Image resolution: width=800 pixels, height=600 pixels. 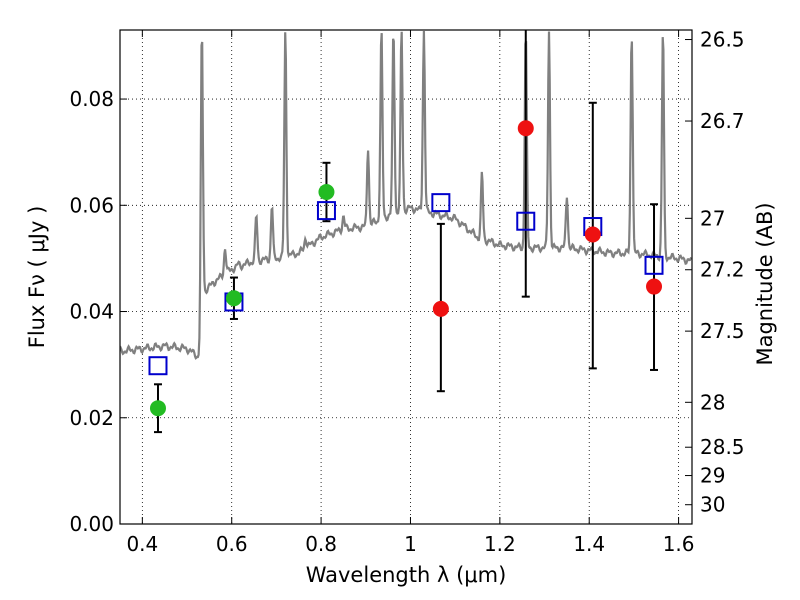 What do you see at coordinates (722, 331) in the screenshot?
I see `y2-tick-label: 27.5` at bounding box center [722, 331].